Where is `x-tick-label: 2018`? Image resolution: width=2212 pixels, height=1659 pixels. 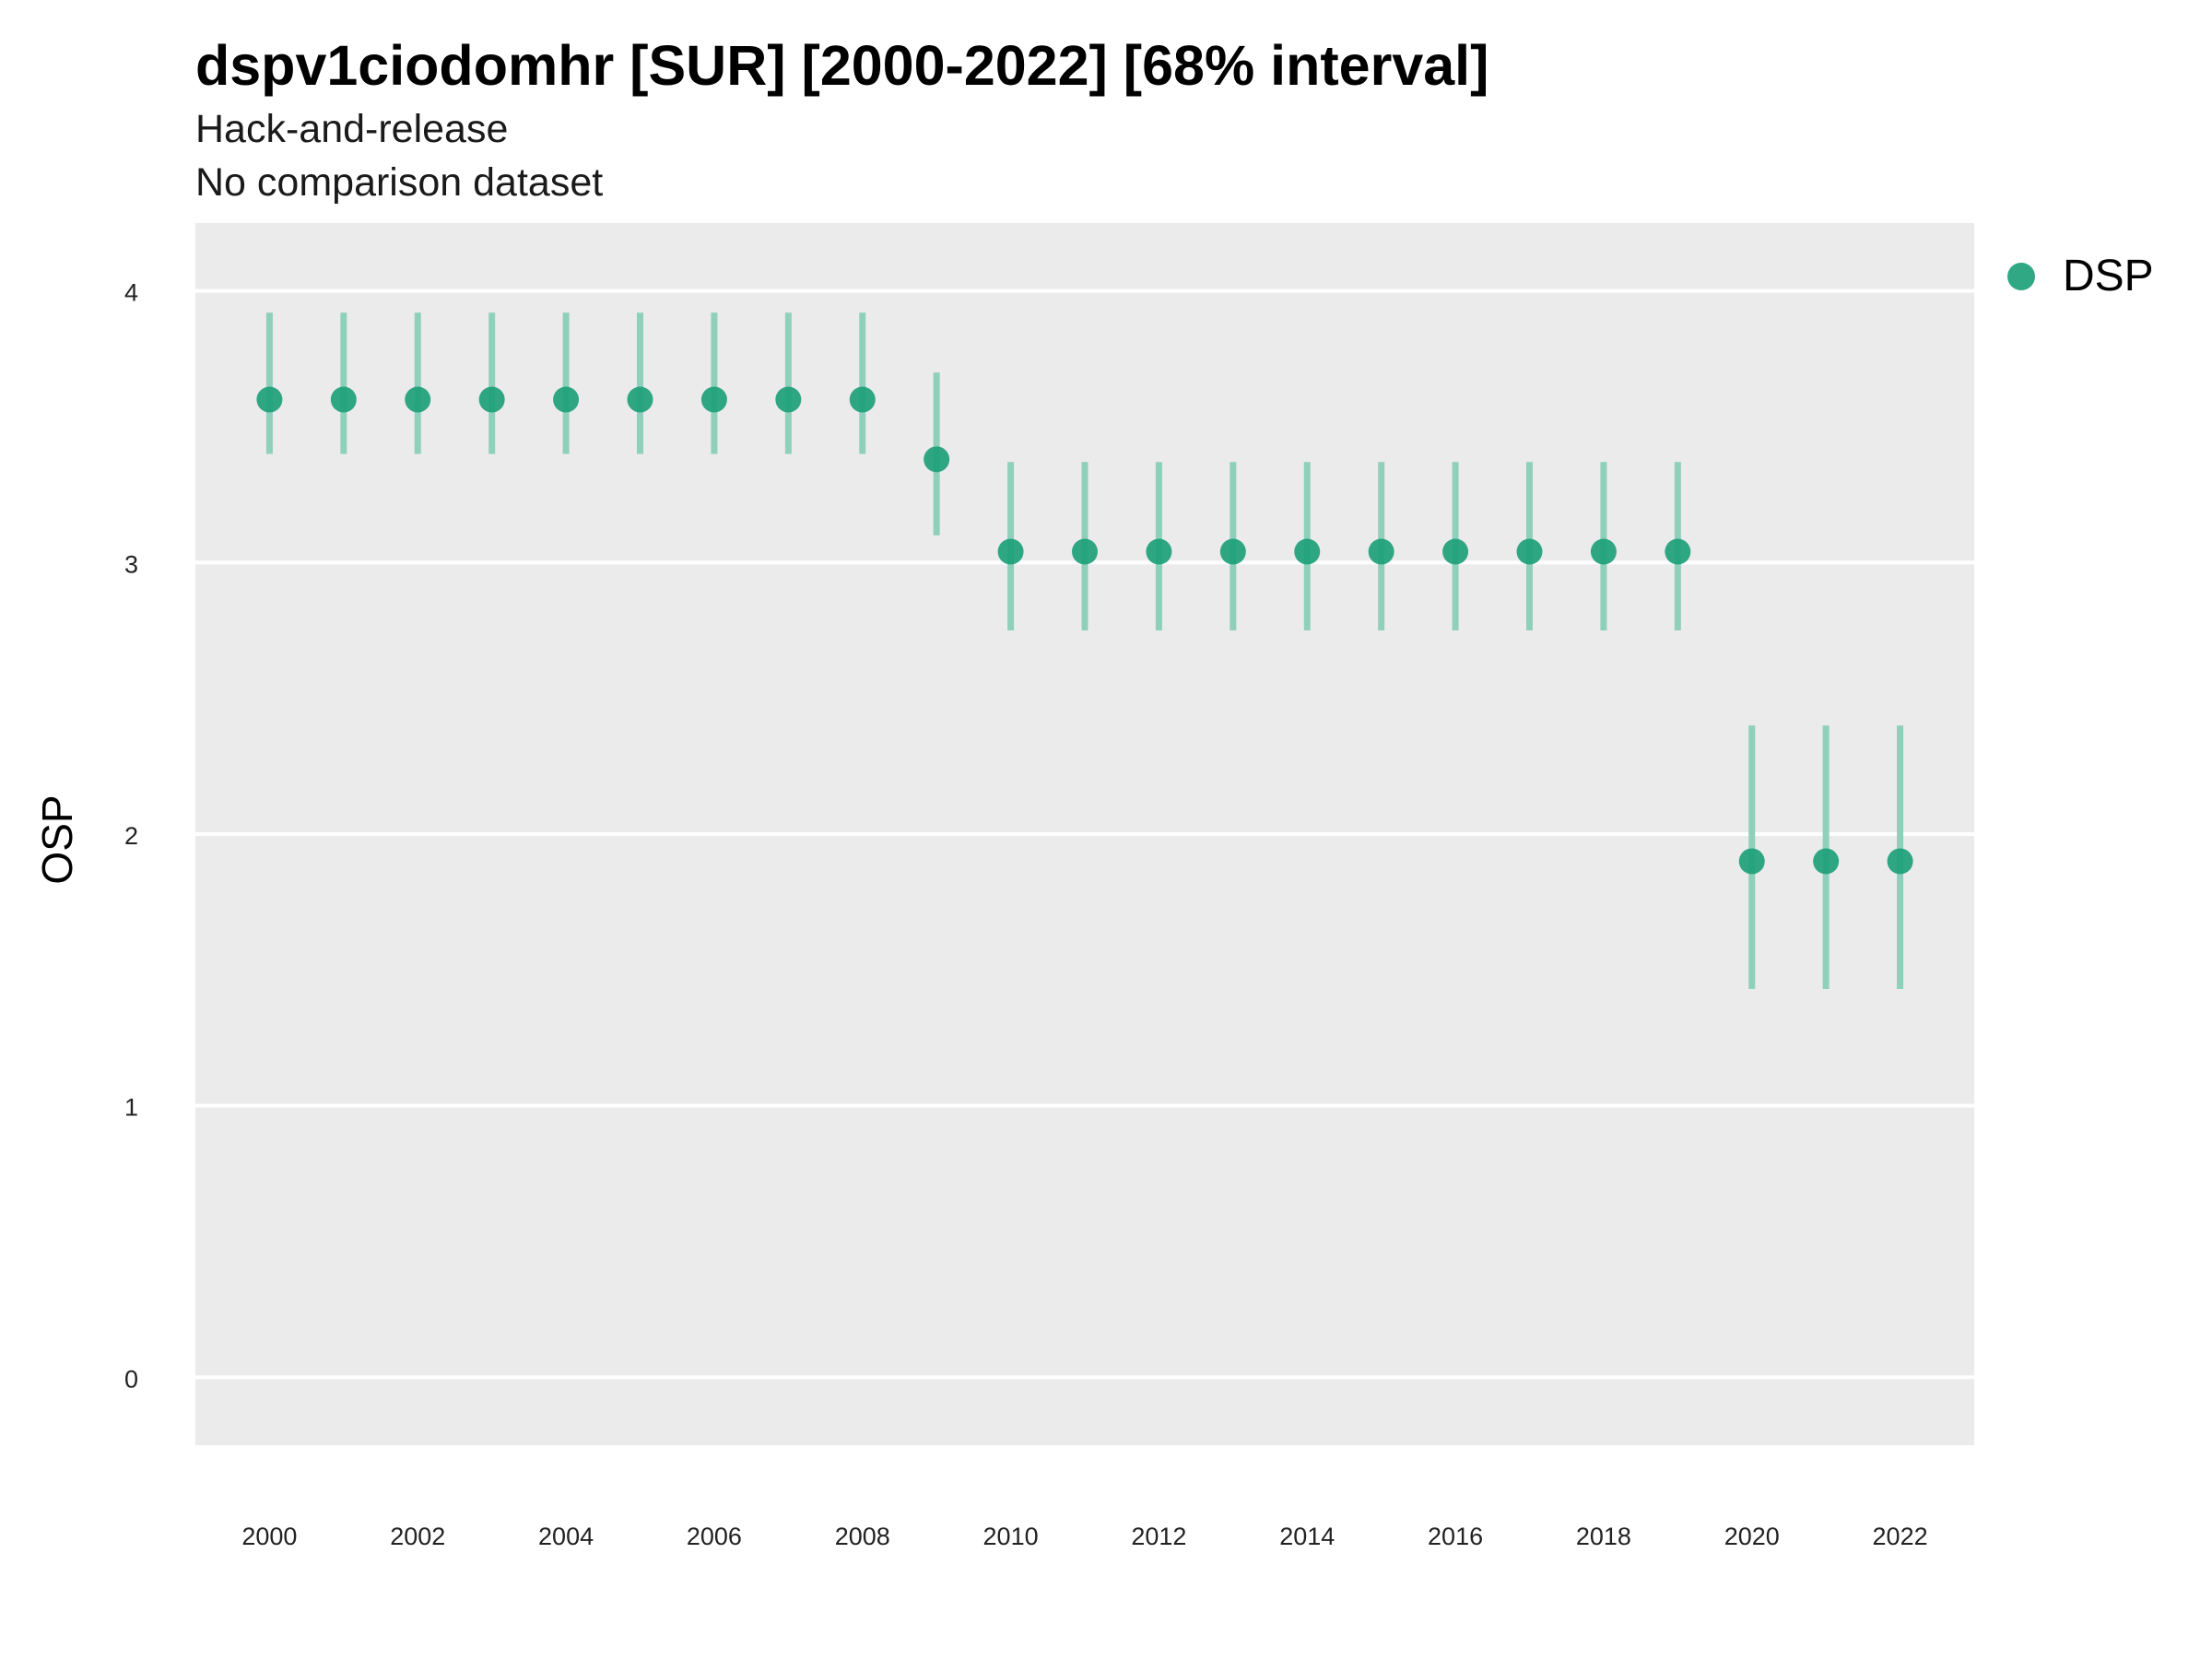 x-tick-label: 2018 is located at coordinates (1603, 1536).